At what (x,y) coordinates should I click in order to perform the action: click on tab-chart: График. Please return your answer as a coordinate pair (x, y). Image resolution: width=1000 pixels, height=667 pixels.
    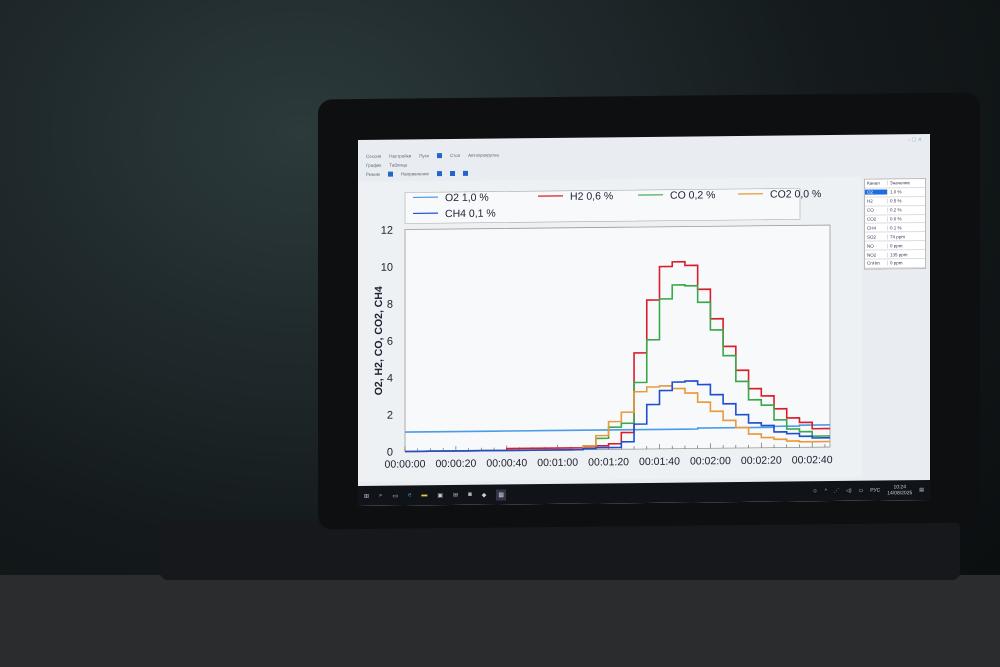
    Looking at the image, I should click on (374, 165).